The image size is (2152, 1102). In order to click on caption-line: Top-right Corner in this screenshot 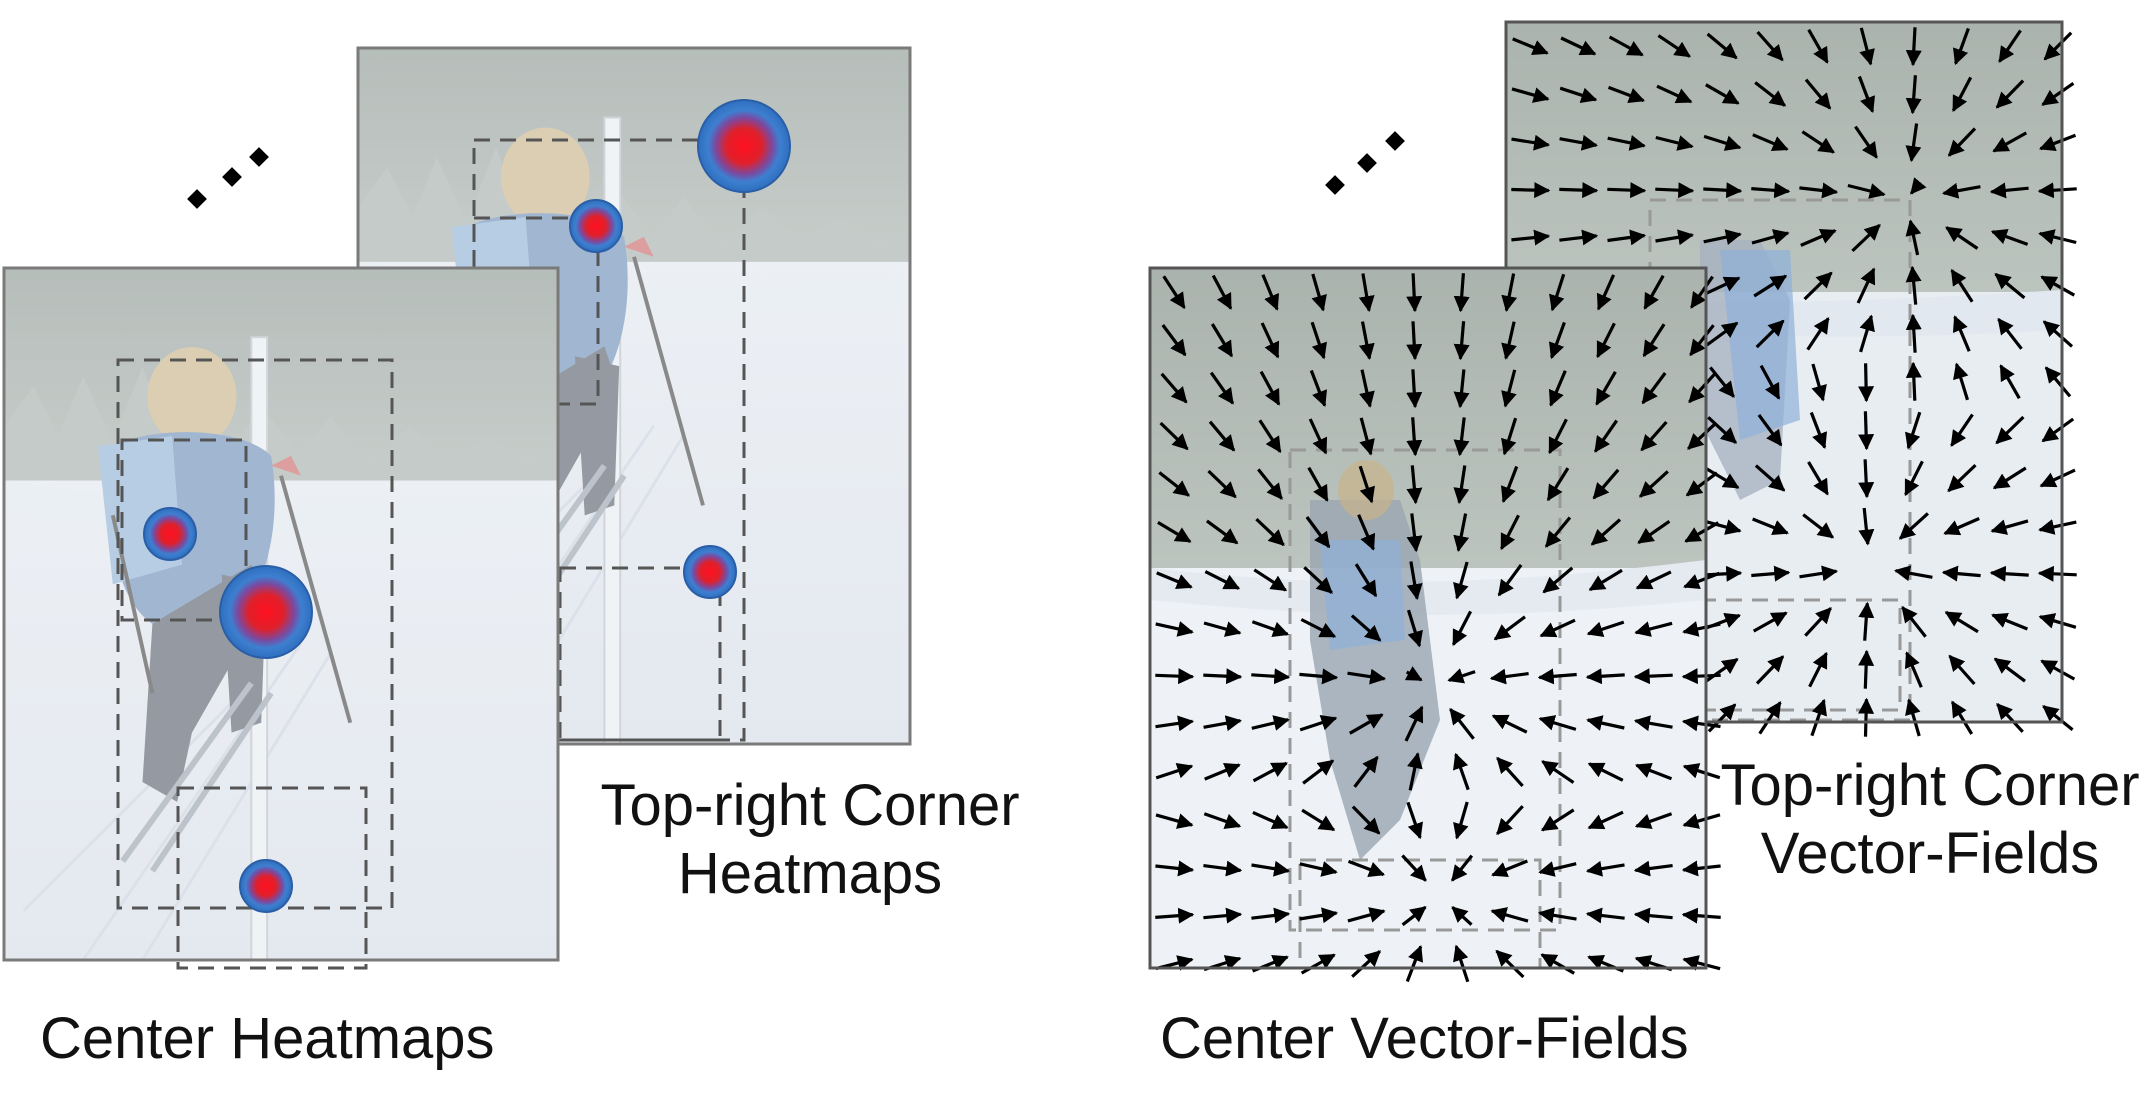, I will do `click(1930, 785)`.